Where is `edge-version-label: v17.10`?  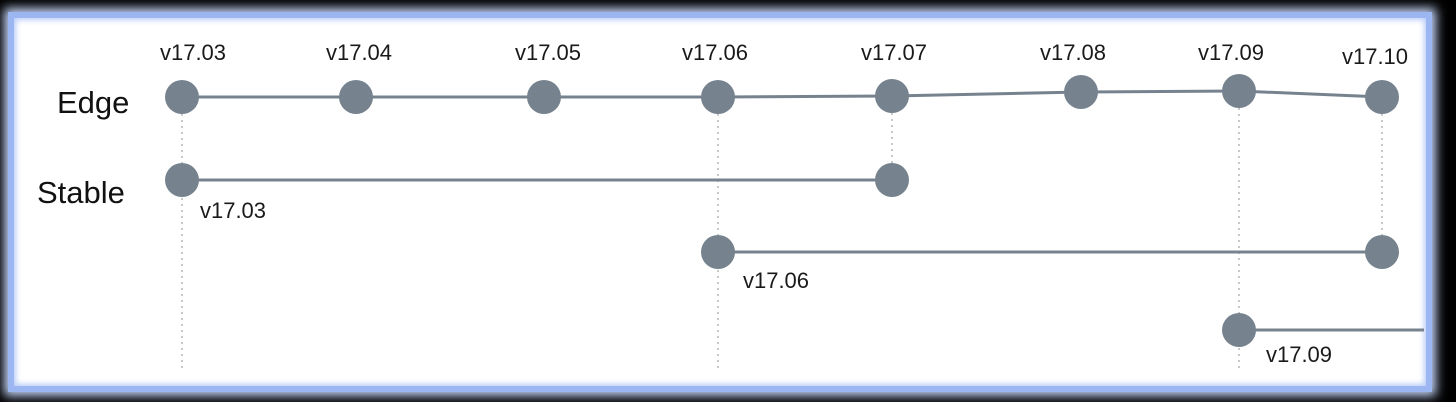
edge-version-label: v17.10 is located at coordinates (1375, 56).